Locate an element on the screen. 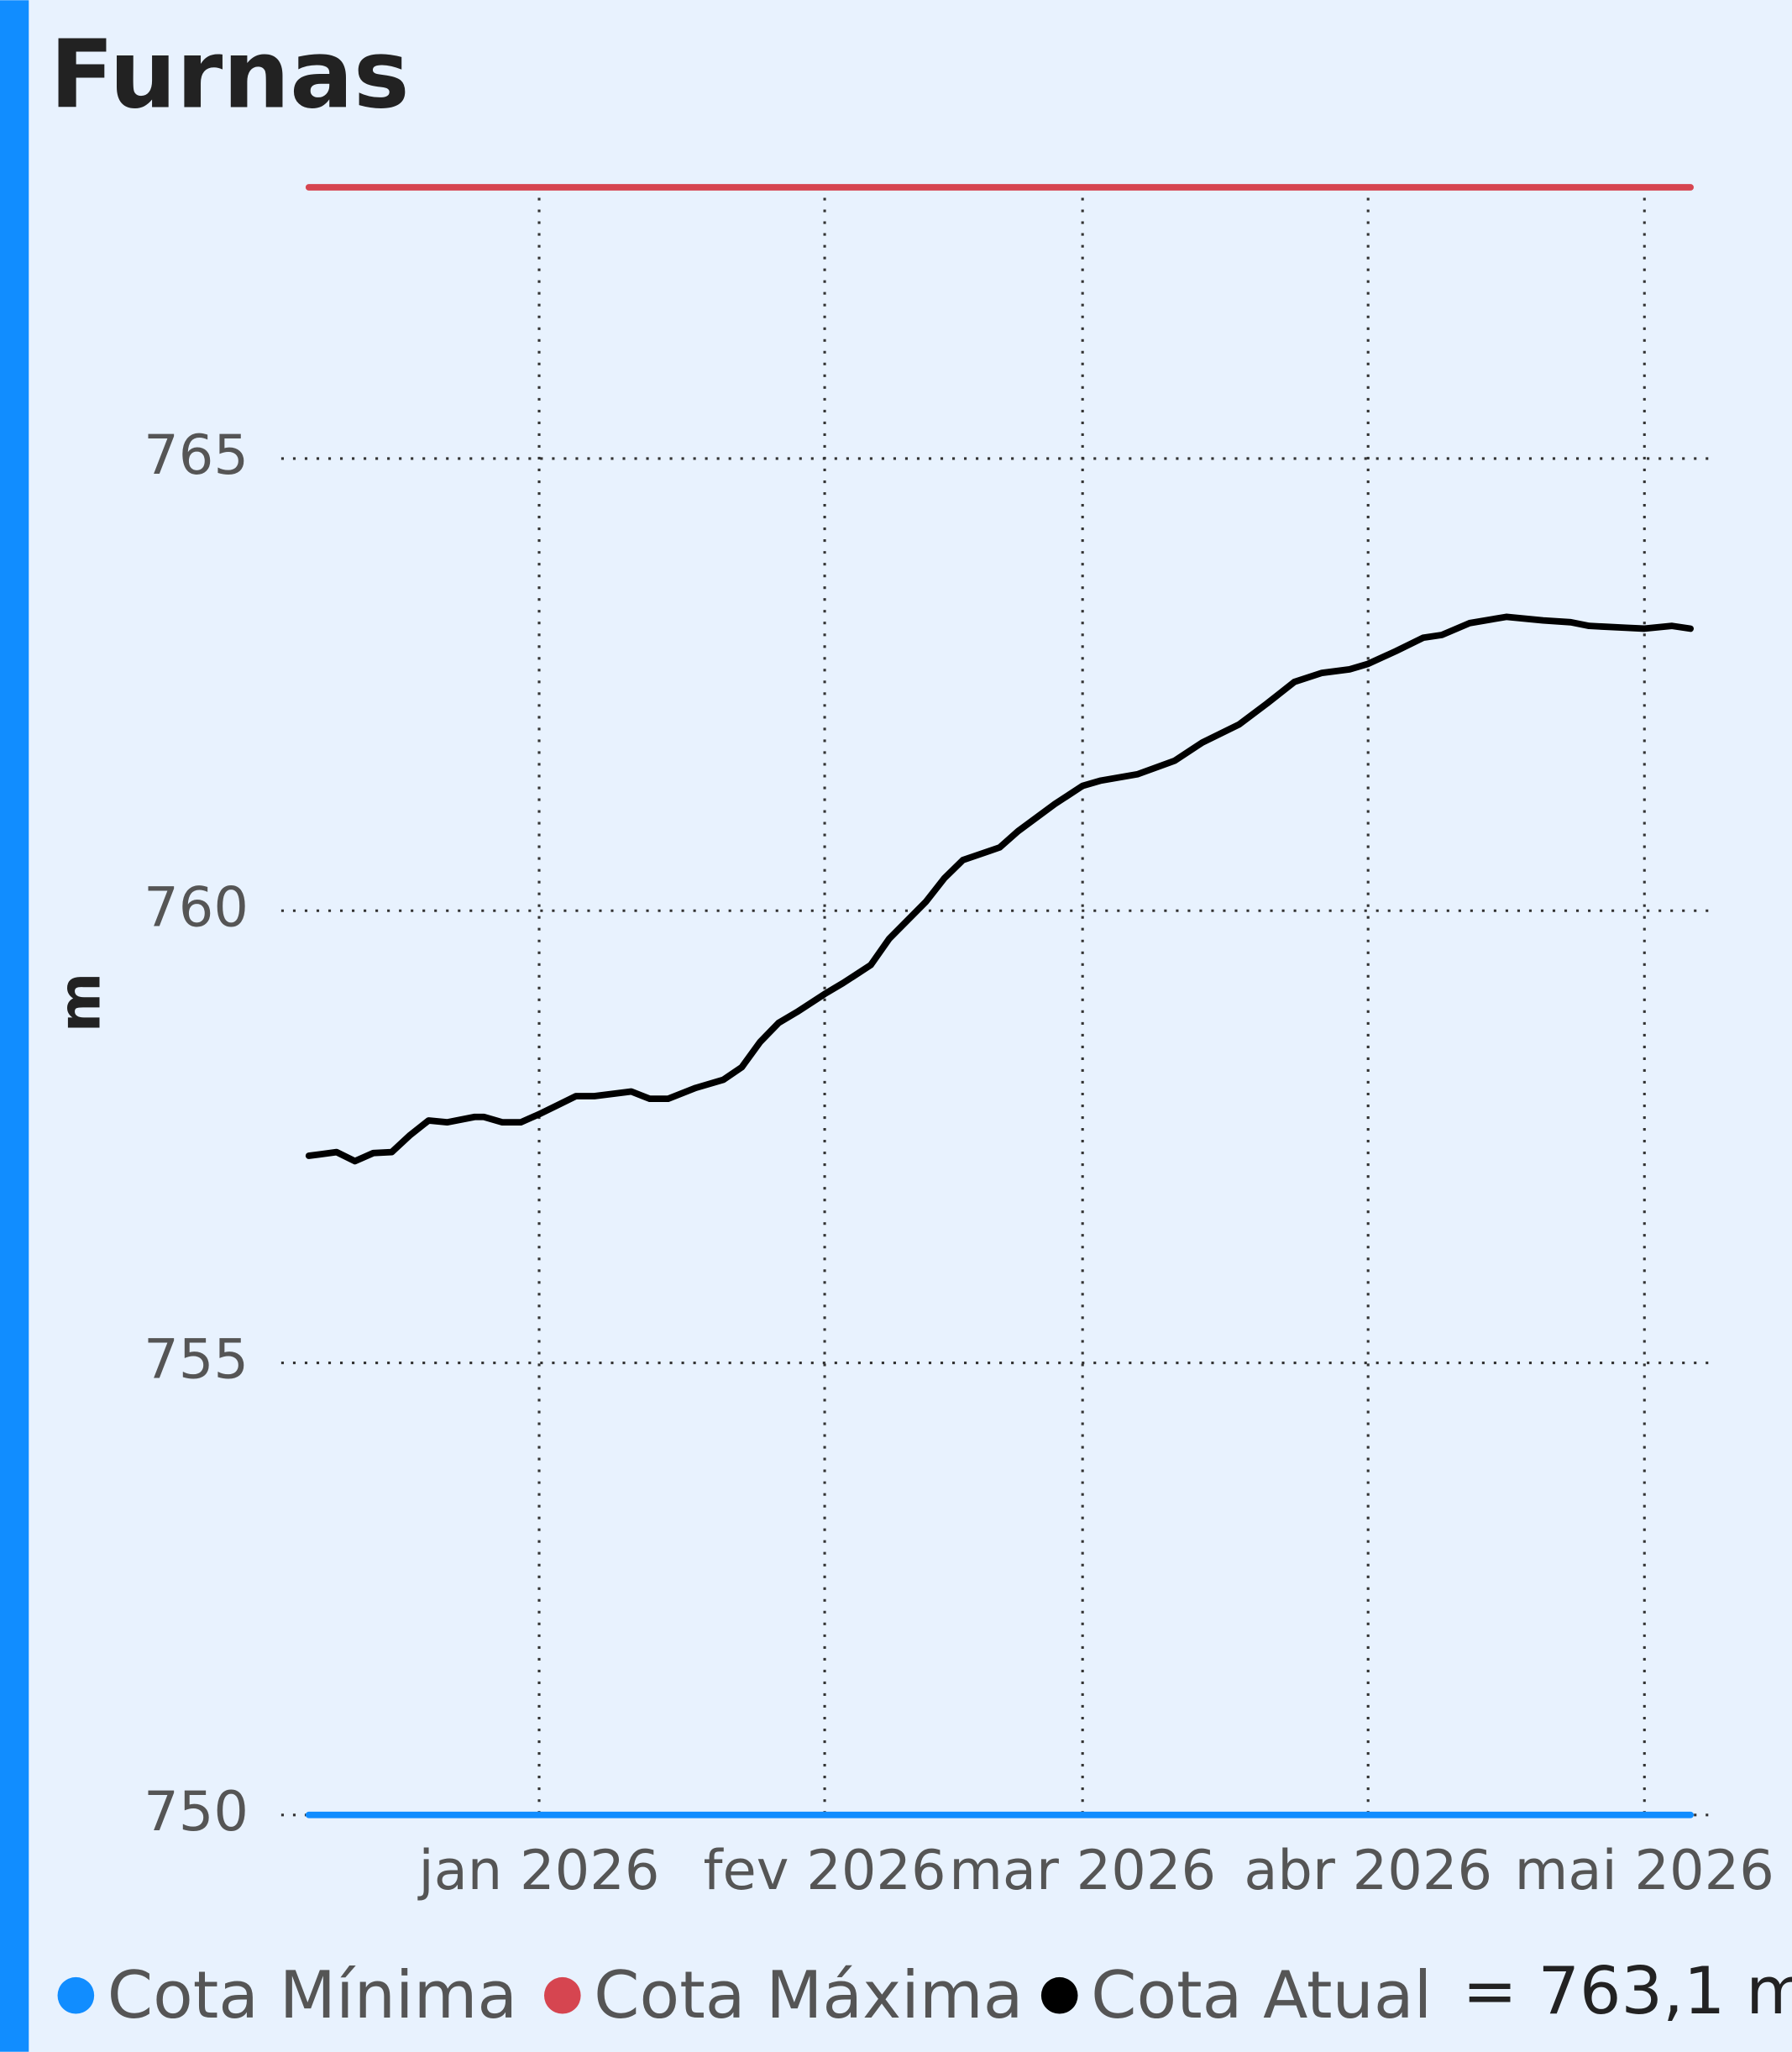 The width and height of the screenshot is (1792, 2052). x-tick-label: jan 2026 is located at coordinates (538, 1871).